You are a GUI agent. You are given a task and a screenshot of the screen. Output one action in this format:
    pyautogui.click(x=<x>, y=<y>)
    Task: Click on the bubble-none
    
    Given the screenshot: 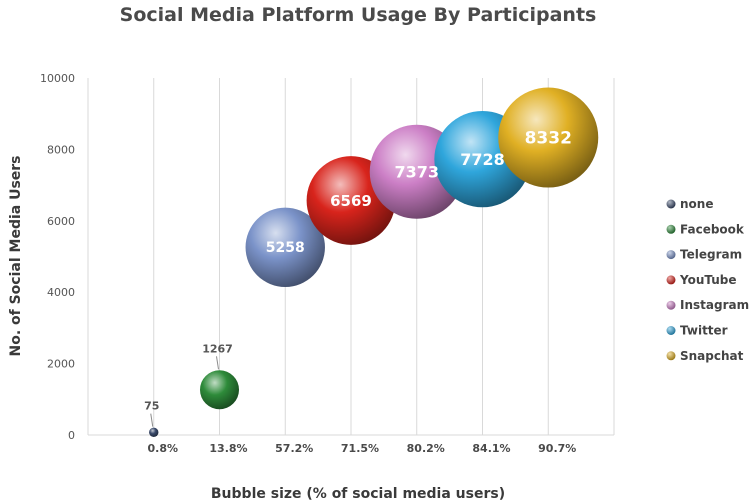 What is the action you would take?
    pyautogui.click(x=154, y=432)
    